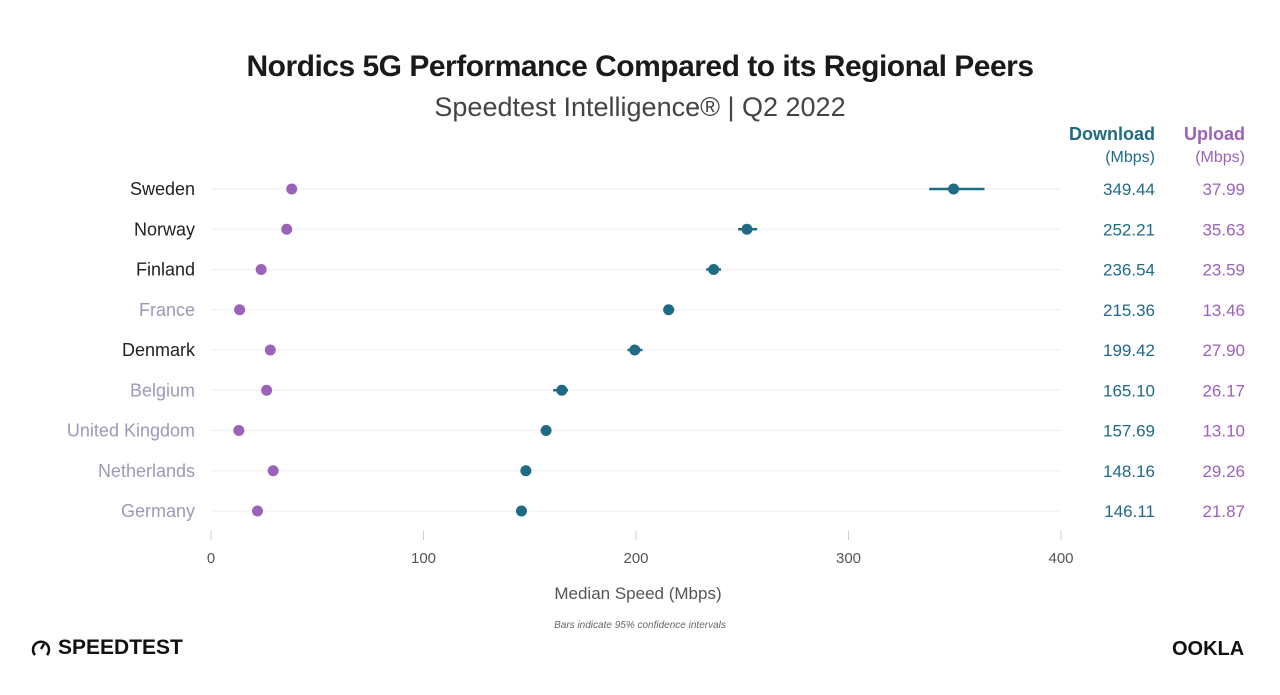  I want to click on download-value: 199.42, so click(1129, 350).